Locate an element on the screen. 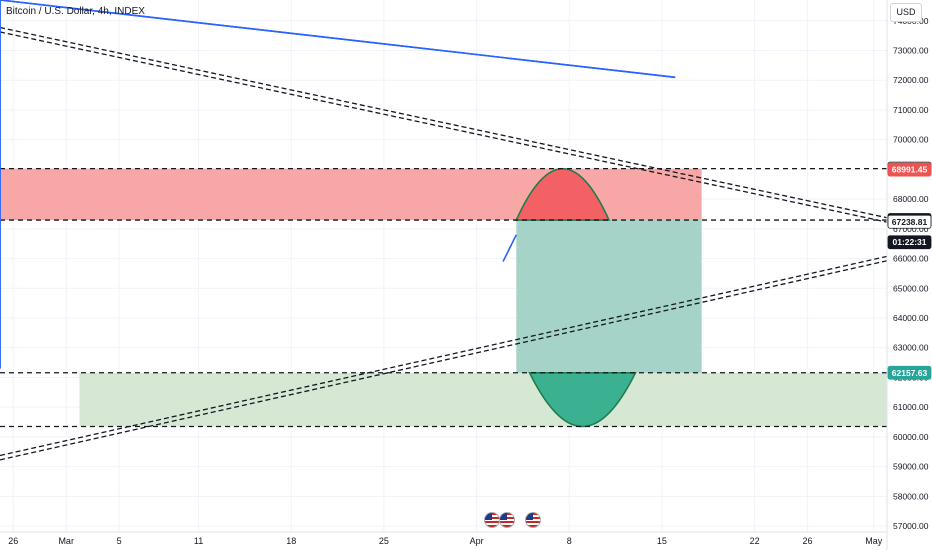  y-tick-label: 60000.00 is located at coordinates (911, 437).